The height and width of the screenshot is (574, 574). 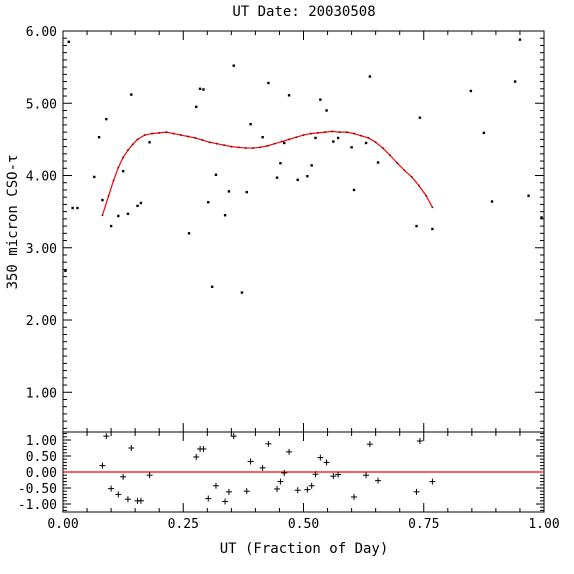 What do you see at coordinates (41, 177) in the screenshot?
I see `y-tick-label: 4.00` at bounding box center [41, 177].